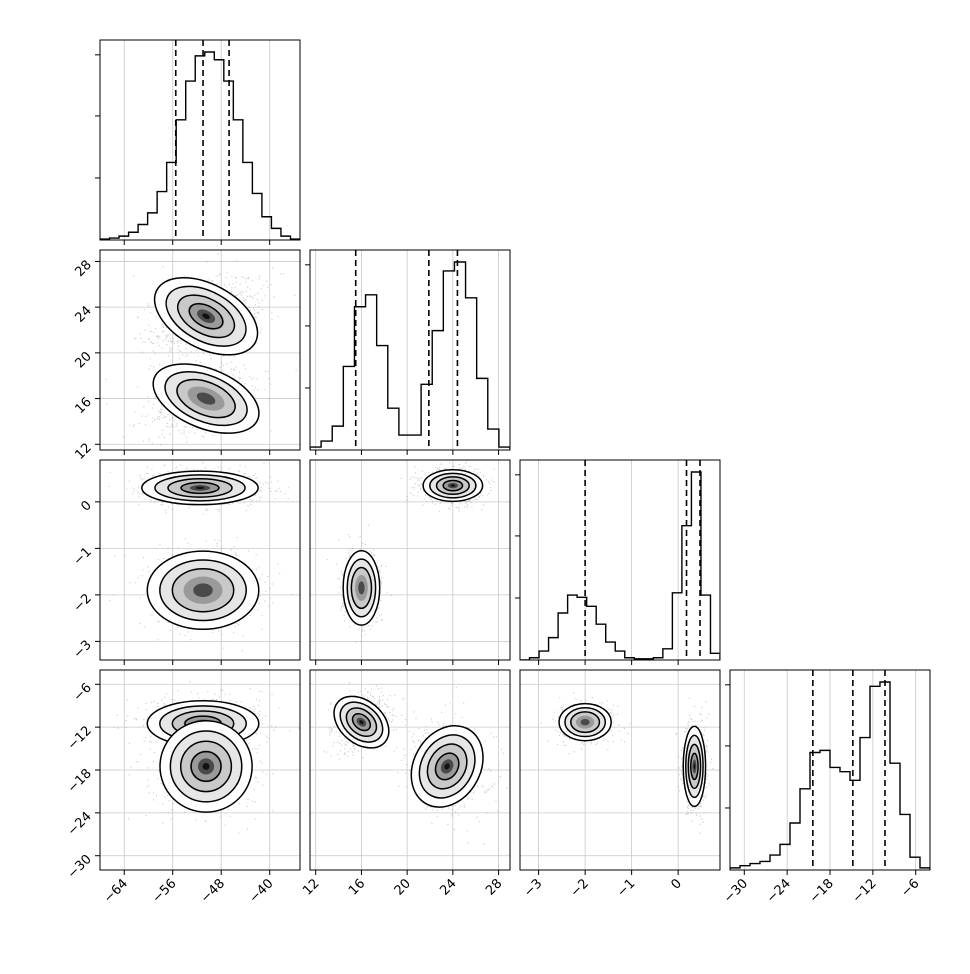 This screenshot has width=970, height=974. I want to click on histogram-panel-3: −30 −24 −18 −12 −6, so click(826, 787).